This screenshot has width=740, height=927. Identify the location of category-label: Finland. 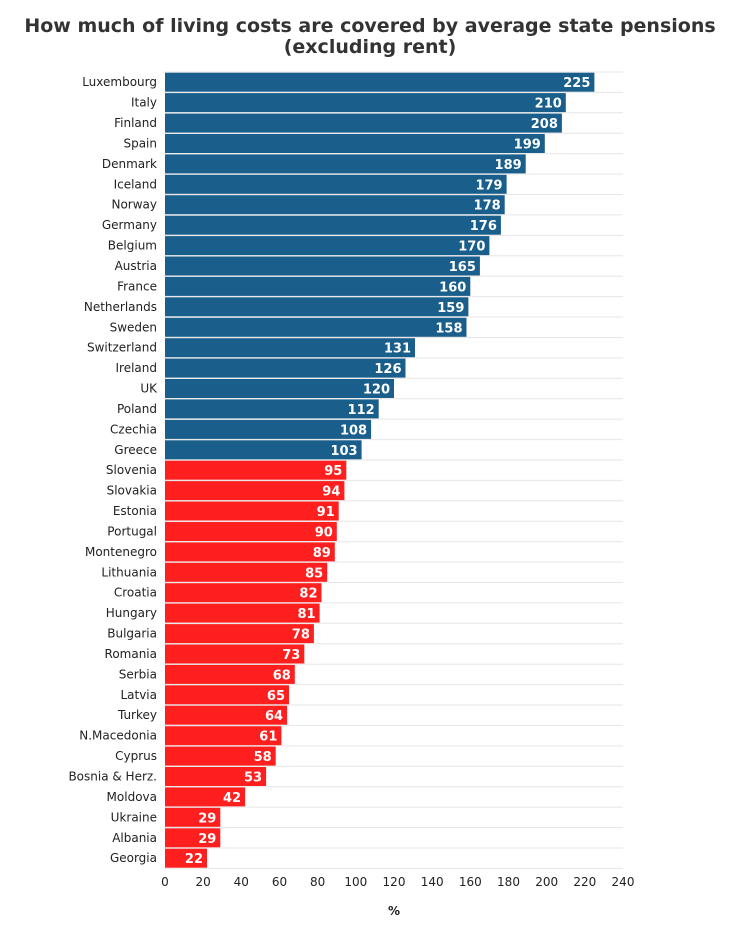
(135, 123).